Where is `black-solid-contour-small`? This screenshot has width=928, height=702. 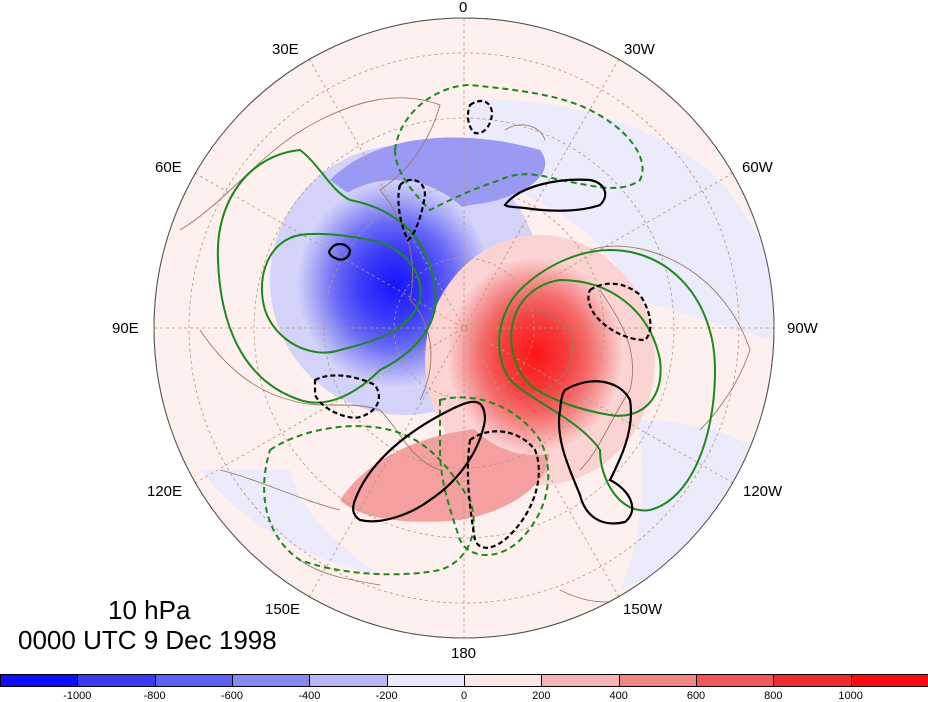
black-solid-contour-small is located at coordinates (340, 251).